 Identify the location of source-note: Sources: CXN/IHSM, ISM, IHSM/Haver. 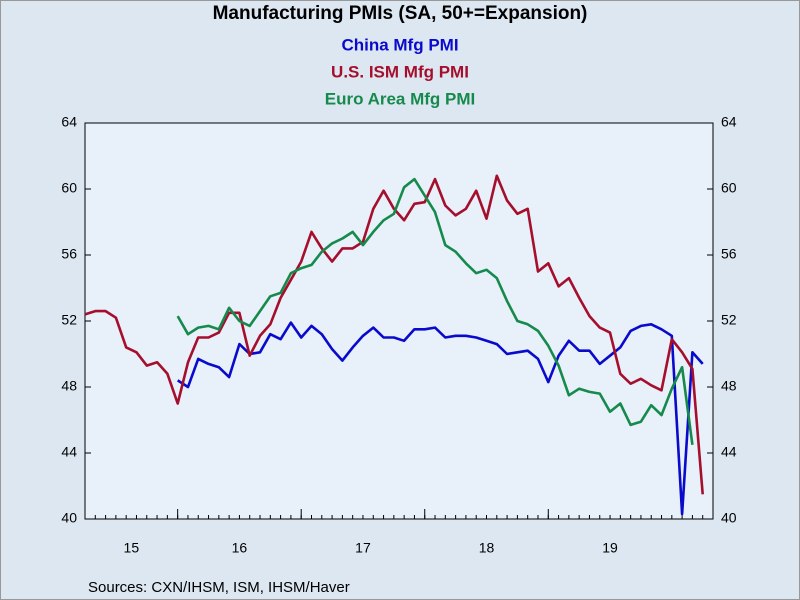
(219, 587).